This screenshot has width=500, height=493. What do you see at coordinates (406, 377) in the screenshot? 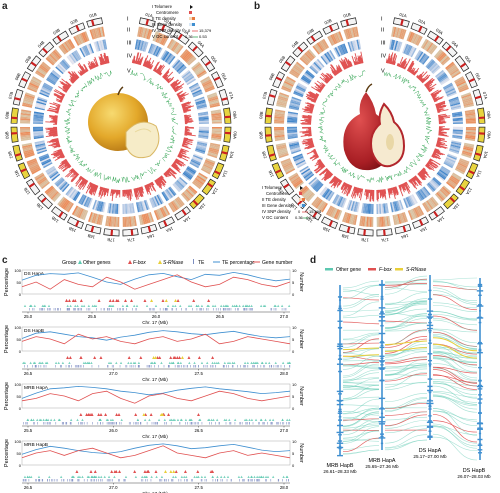
I see `fbox-link` at bounding box center [406, 377].